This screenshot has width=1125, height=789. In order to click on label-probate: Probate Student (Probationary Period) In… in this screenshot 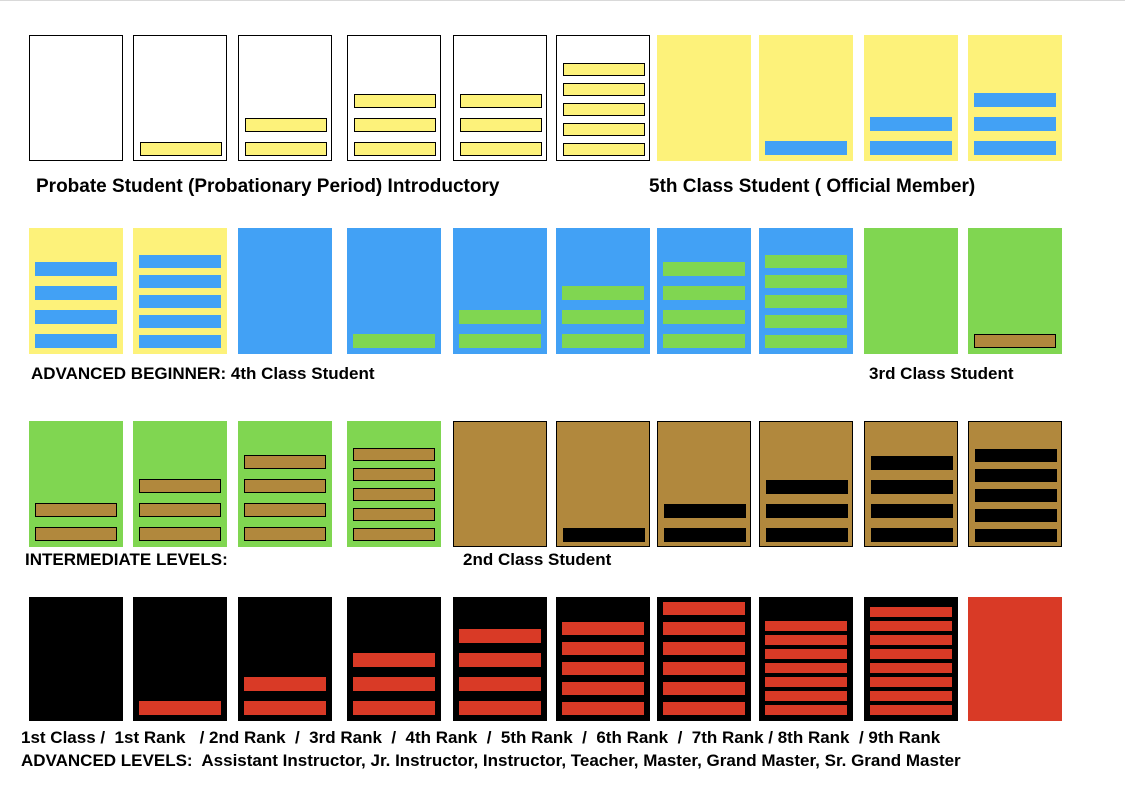, I will do `click(268, 186)`.